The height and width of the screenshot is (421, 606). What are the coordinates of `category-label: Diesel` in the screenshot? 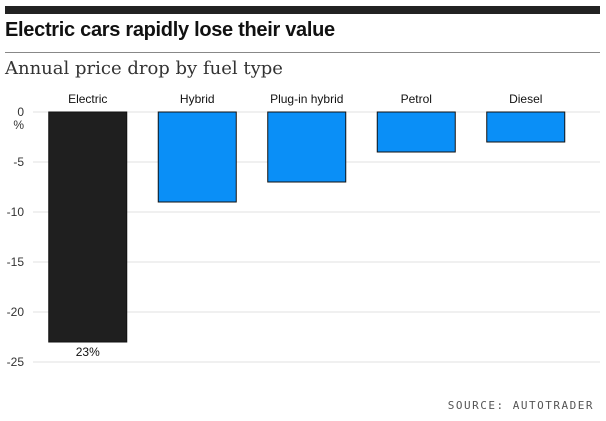 It's located at (525, 99).